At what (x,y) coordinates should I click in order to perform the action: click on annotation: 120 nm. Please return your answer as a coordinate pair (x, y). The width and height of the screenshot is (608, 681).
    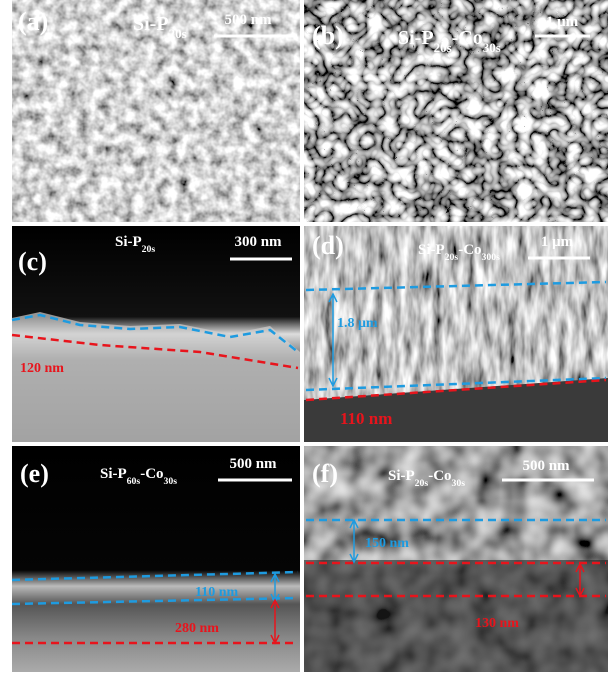
    Looking at the image, I should click on (42, 368).